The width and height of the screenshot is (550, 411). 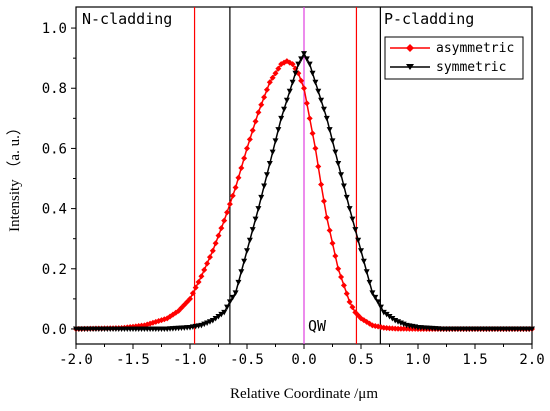 What do you see at coordinates (54, 270) in the screenshot?
I see `y-tick-label: 0.2` at bounding box center [54, 270].